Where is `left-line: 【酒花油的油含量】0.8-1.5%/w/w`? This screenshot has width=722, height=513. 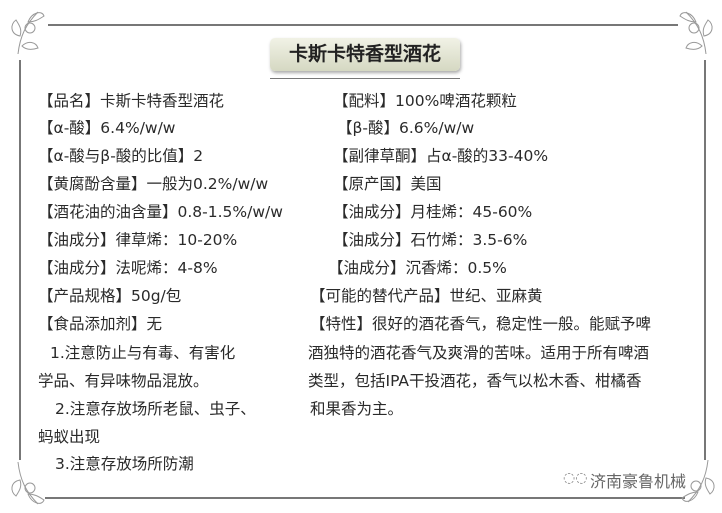 left-line: 【酒花油的油含量】0.8-1.5%/w/w is located at coordinates (160, 212).